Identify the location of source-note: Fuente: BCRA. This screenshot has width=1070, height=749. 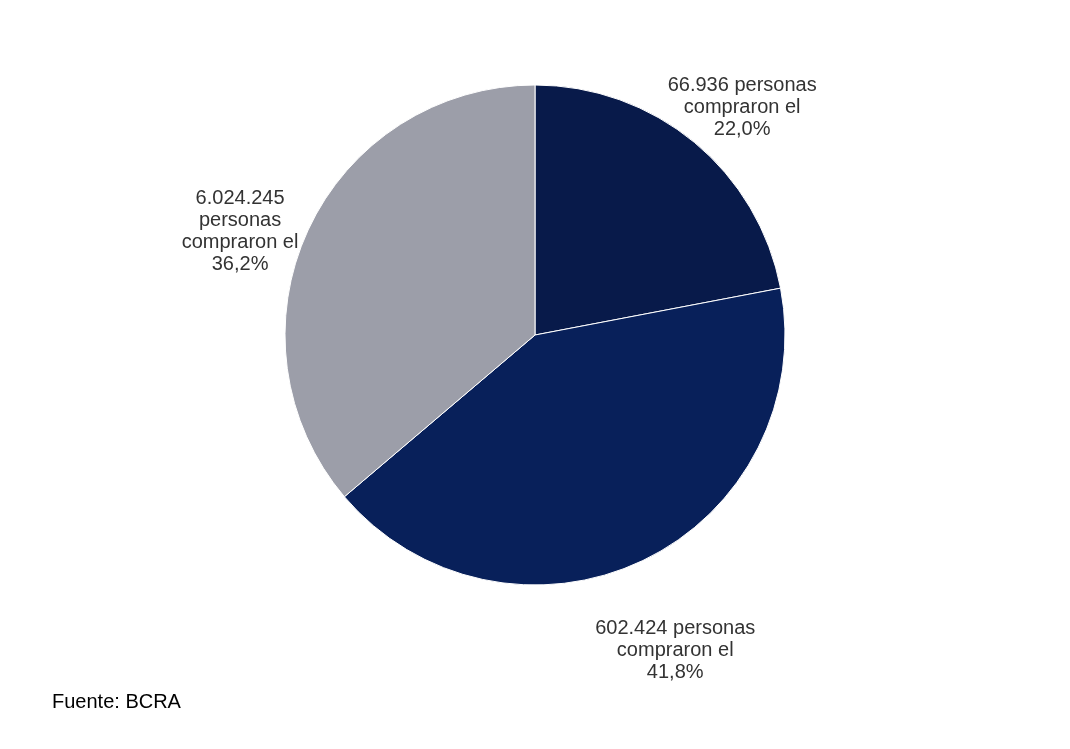
(117, 701).